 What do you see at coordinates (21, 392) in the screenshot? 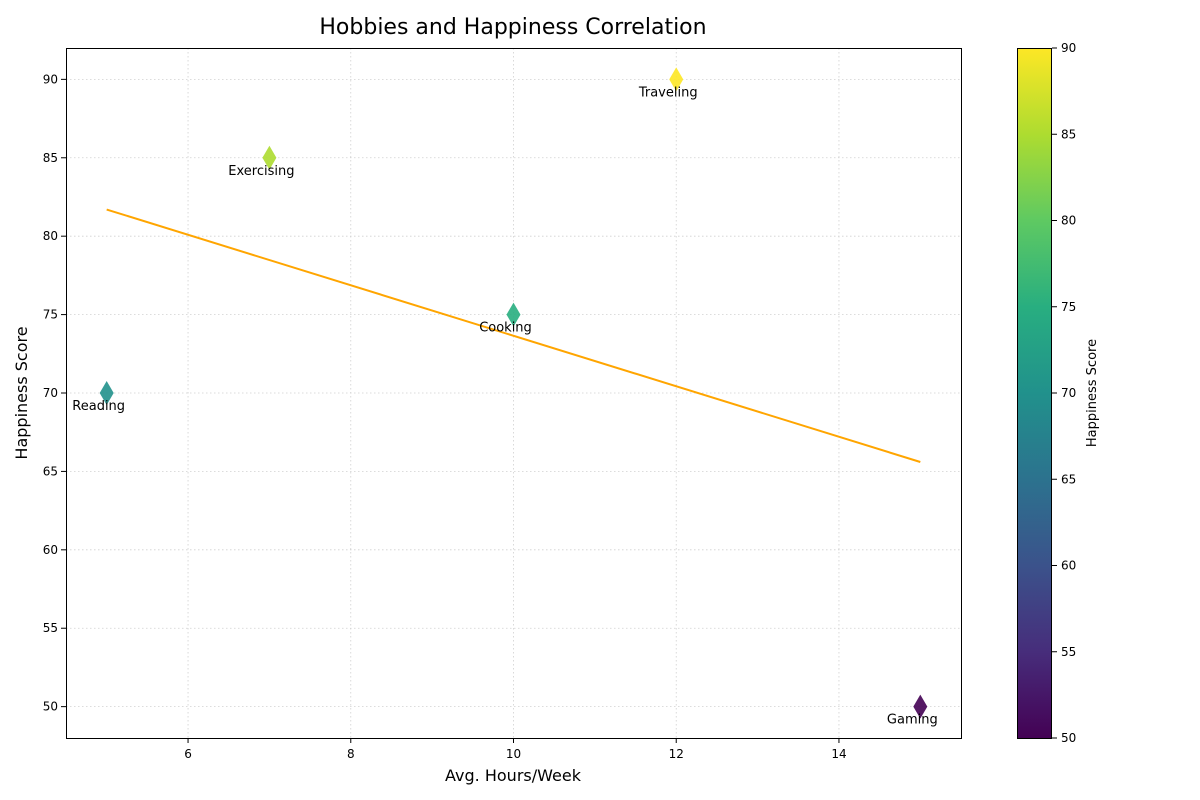
I see `y-axis-label: Happiness Score` at bounding box center [21, 392].